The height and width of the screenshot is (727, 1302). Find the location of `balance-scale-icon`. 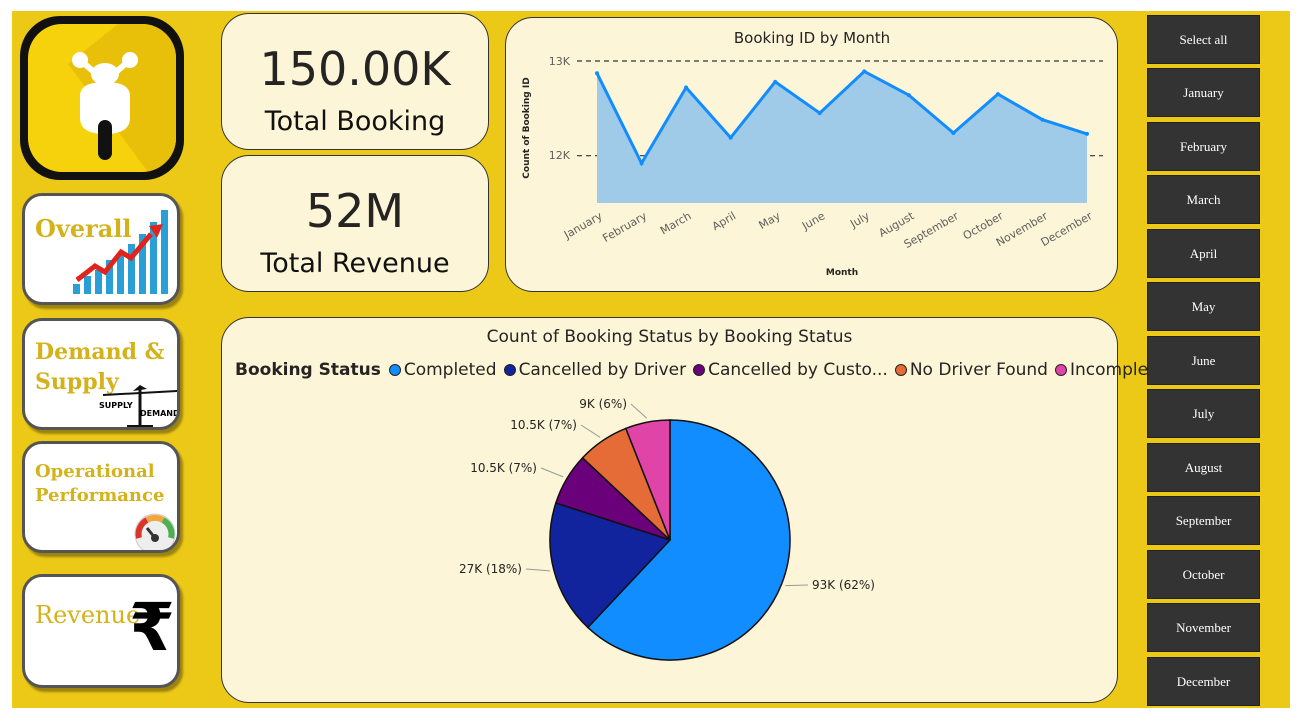

balance-scale-icon is located at coordinates (139, 406).